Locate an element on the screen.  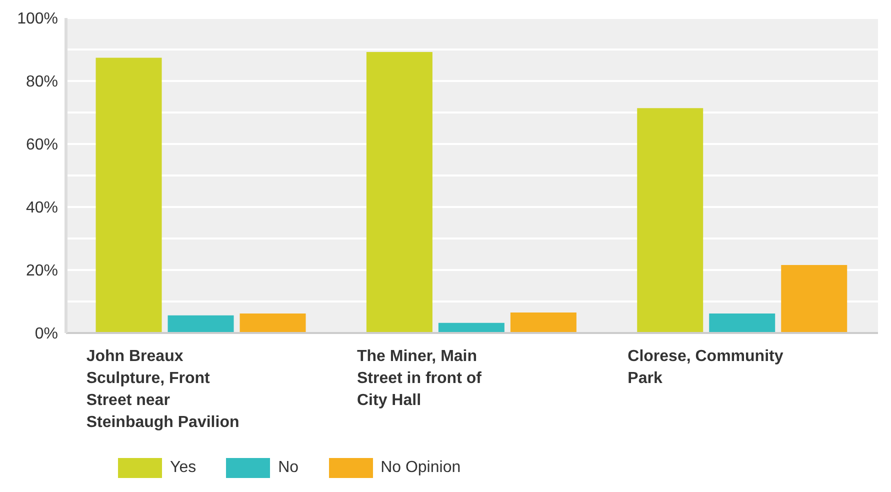
y-tick-label: 100% is located at coordinates (37, 19).